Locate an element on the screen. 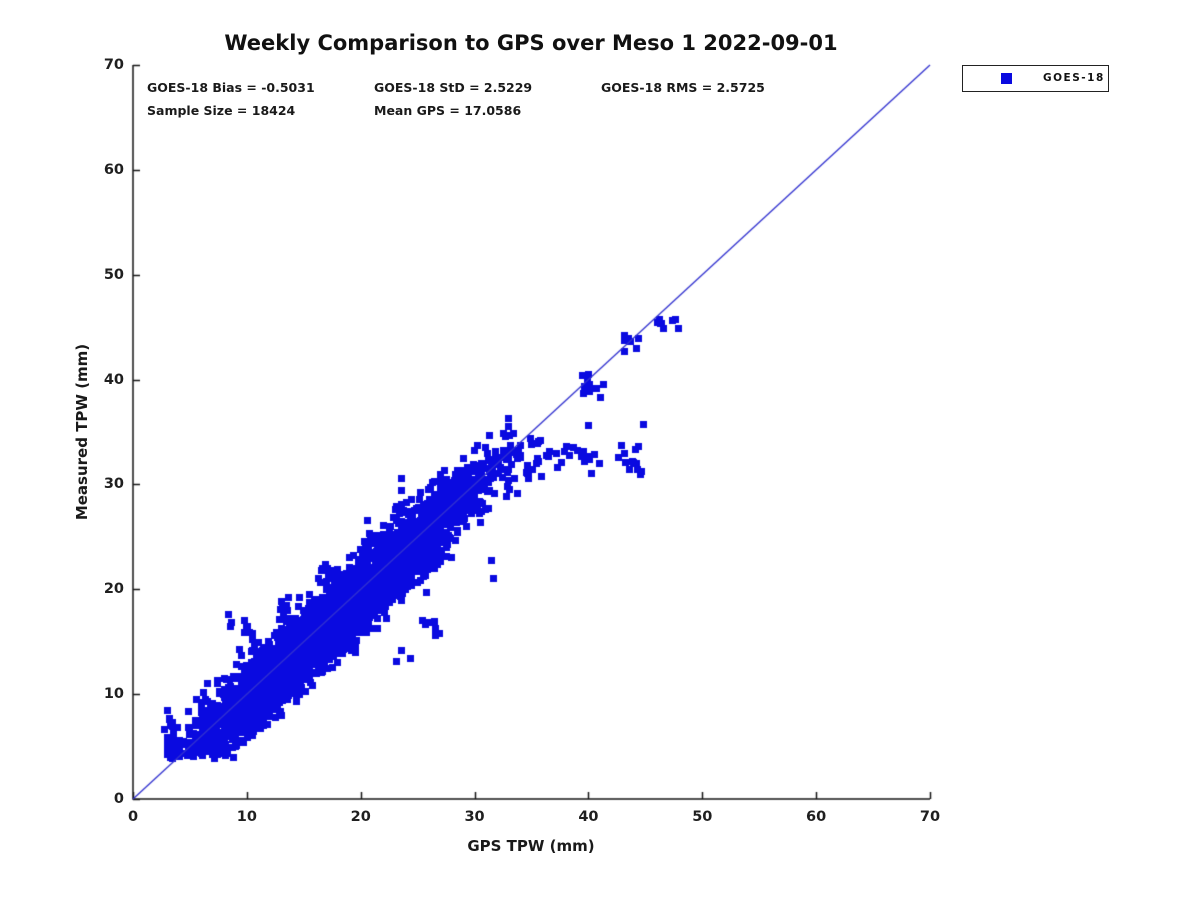 The height and width of the screenshot is (900, 1200). x-tick-label-30: 30 is located at coordinates (474, 817).